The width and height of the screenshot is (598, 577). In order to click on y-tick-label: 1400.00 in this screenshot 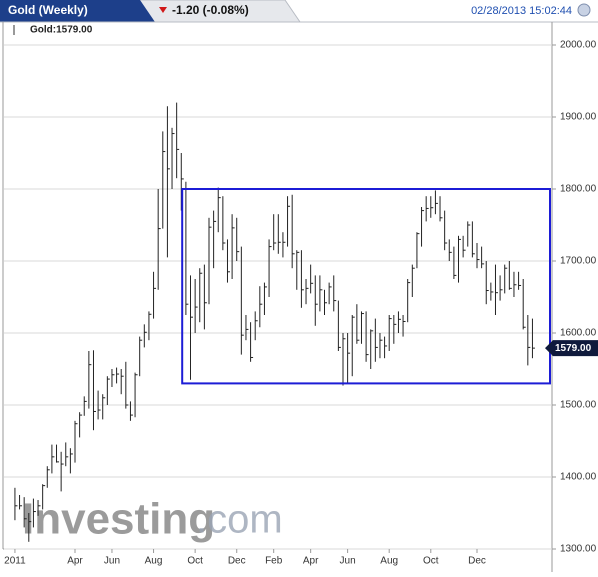, I will do `click(578, 477)`.